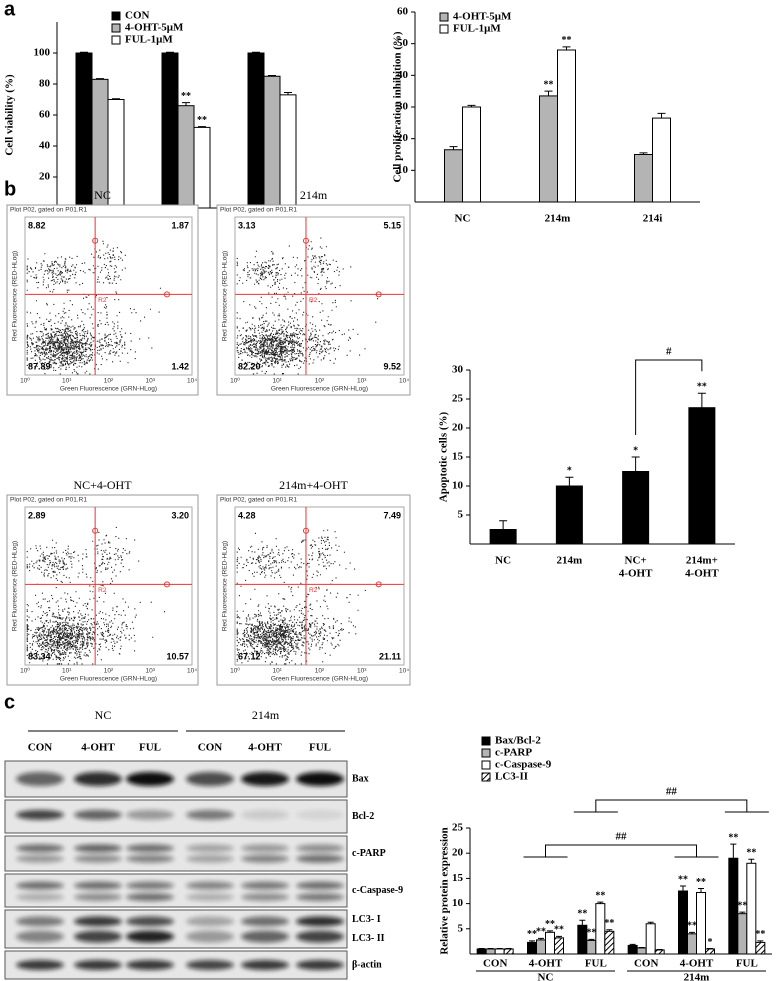 The height and width of the screenshot is (981, 778). What do you see at coordinates (67, 671) in the screenshot?
I see `log-tick-label: 10¹` at bounding box center [67, 671].